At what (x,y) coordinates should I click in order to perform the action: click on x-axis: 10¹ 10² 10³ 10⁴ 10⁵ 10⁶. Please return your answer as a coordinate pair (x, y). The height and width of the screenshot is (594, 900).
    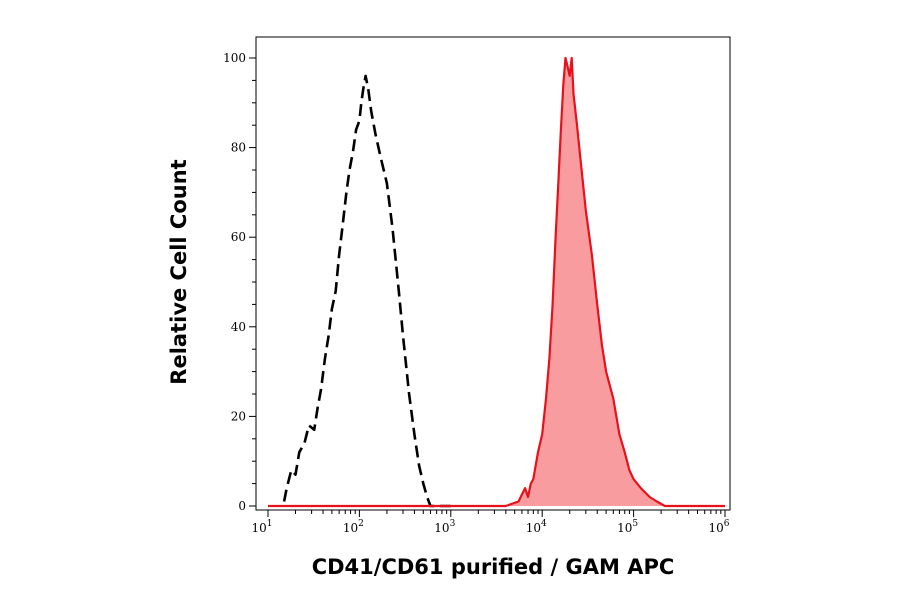
    Looking at the image, I should click on (490, 522).